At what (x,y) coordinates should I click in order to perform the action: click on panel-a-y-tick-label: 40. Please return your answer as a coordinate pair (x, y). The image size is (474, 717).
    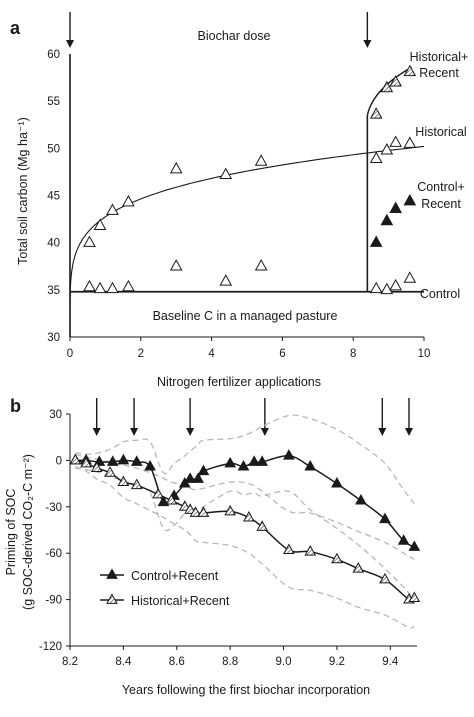
    Looking at the image, I should click on (53, 244).